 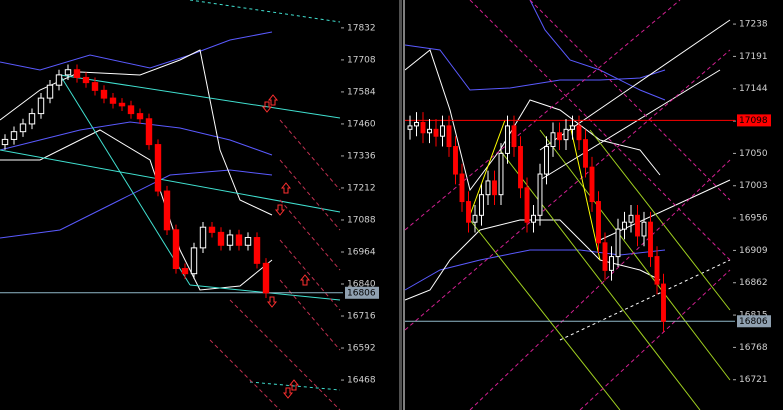 What do you see at coordinates (753, 89) in the screenshot?
I see `y-tick-label: 17144` at bounding box center [753, 89].